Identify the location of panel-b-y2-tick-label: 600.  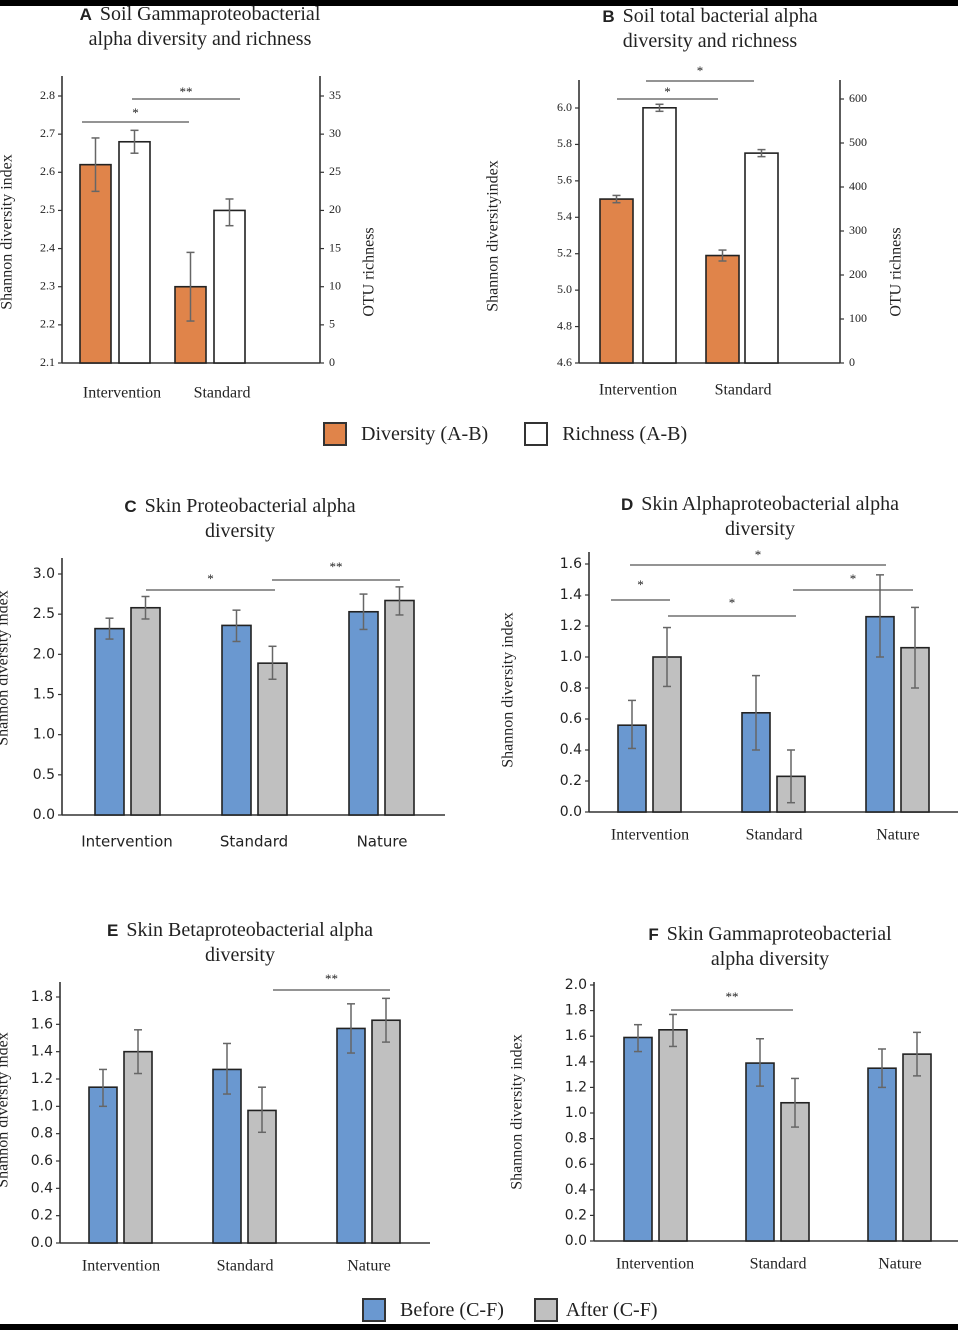
(858, 98).